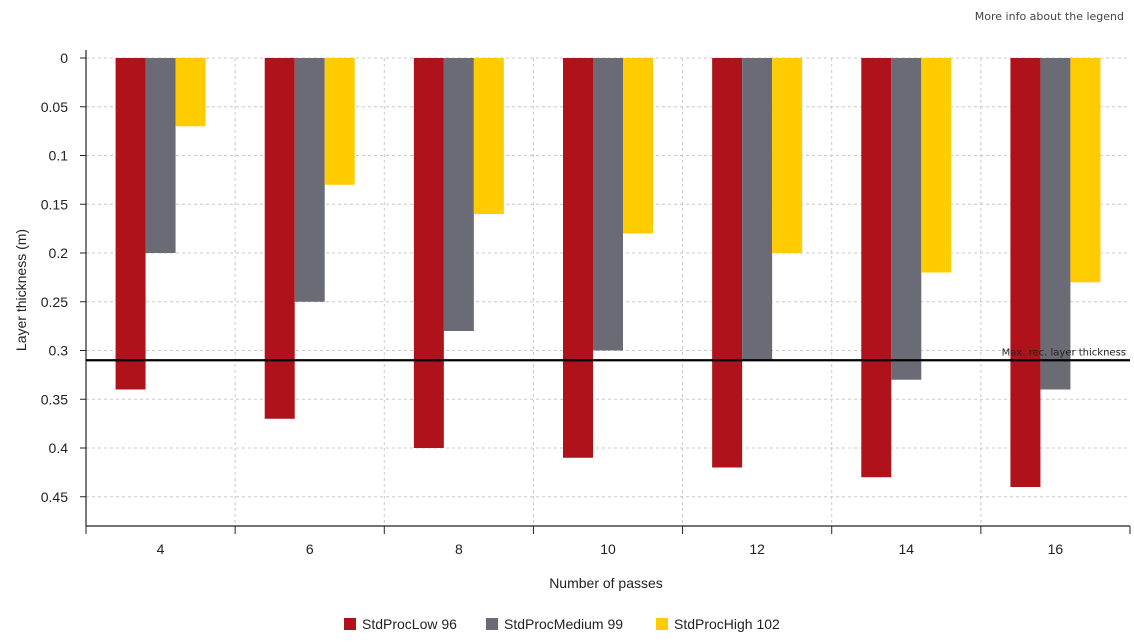 The width and height of the screenshot is (1134, 642). What do you see at coordinates (608, 549) in the screenshot?
I see `x-tick-label: 10` at bounding box center [608, 549].